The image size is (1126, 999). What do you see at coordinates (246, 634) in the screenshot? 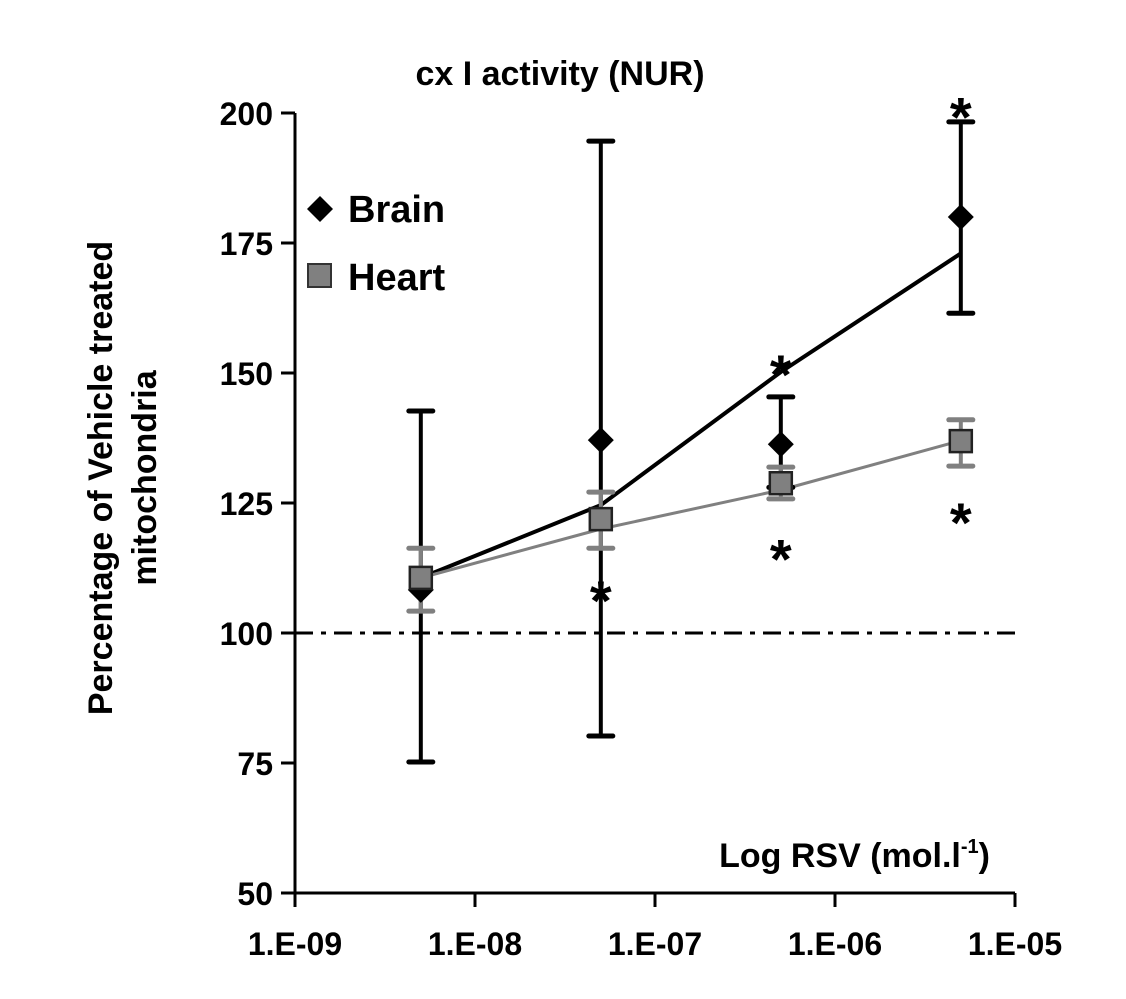
I see `y-tick-label: 100` at bounding box center [246, 634].